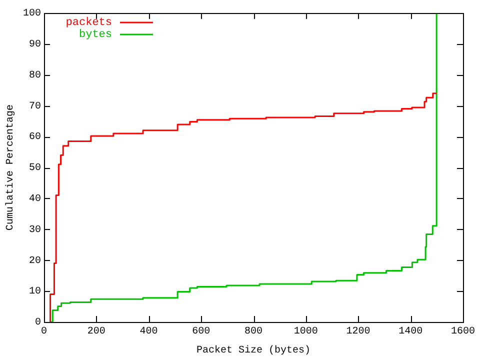  I want to click on y-tick-label: 60, so click(35, 138).